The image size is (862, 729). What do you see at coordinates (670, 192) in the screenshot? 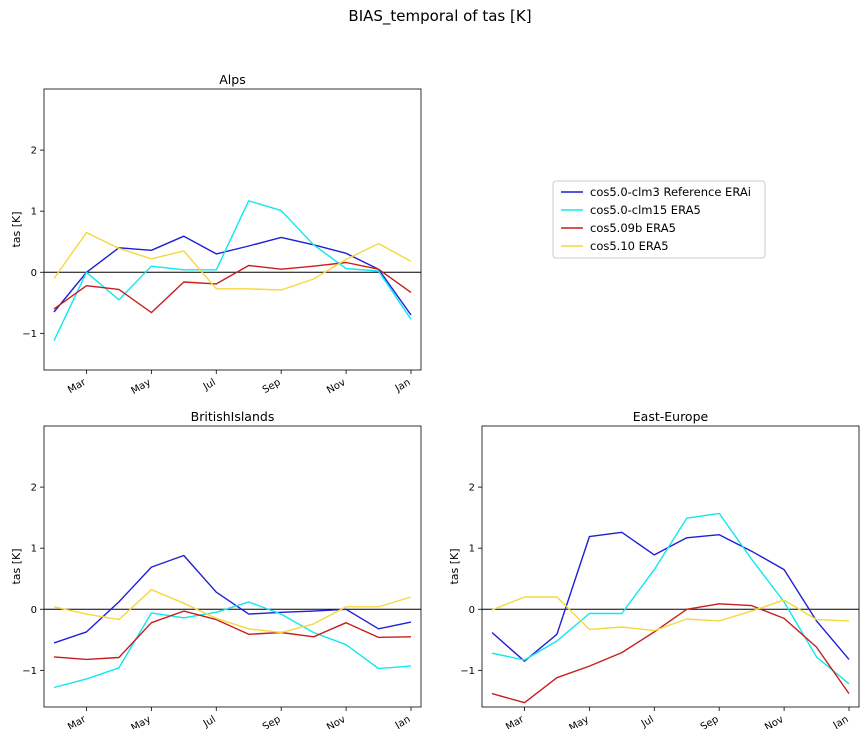
I see `legend-label: cos5.0-clm3 Reference ERAi` at bounding box center [670, 192].